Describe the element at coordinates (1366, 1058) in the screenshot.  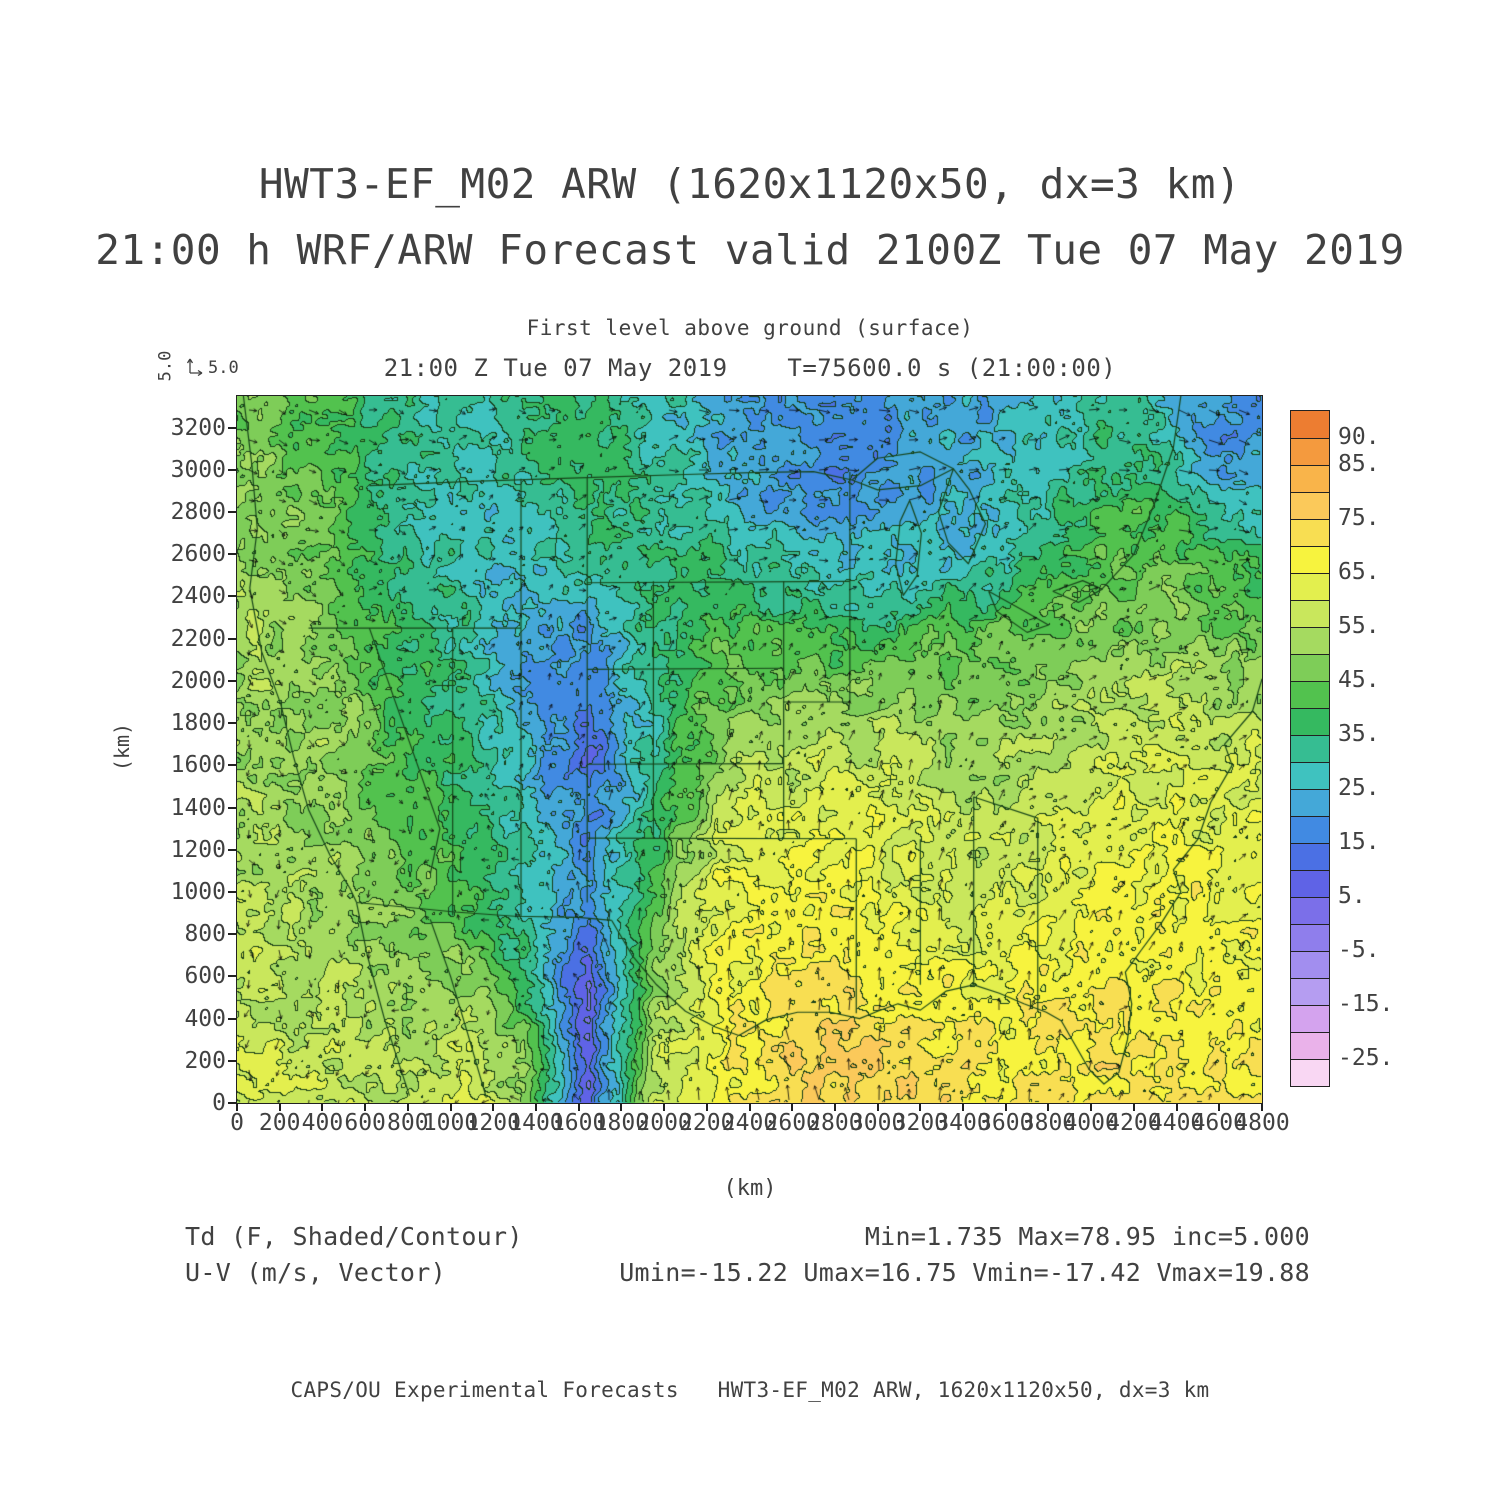
I see `colorbar-tick-label: -25.` at that location.